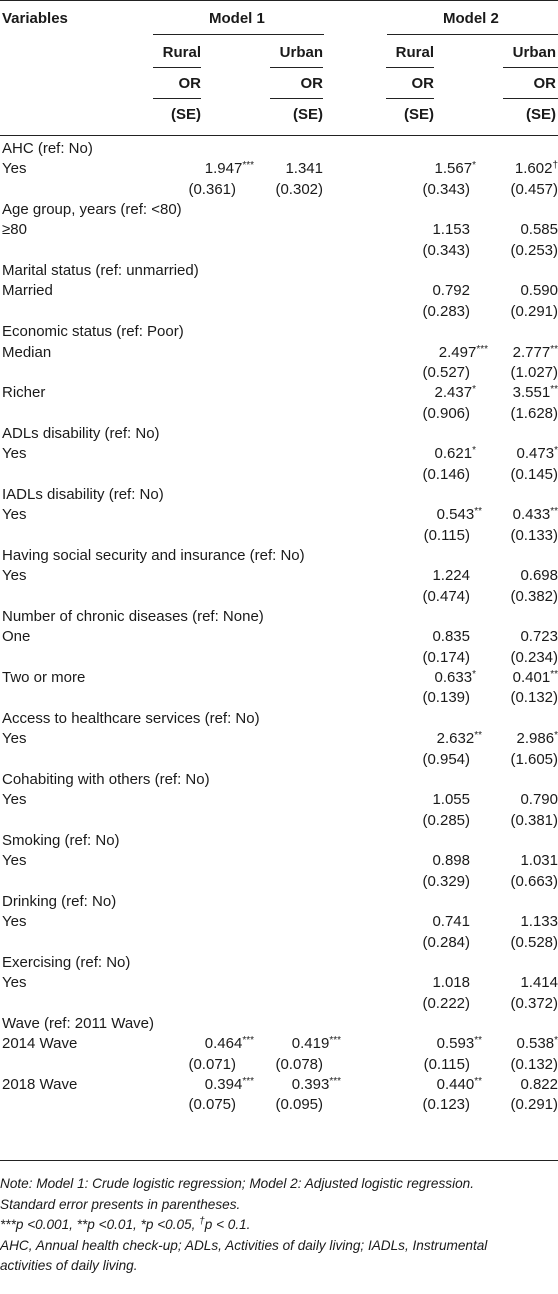 This screenshot has width=558, height=1294. What do you see at coordinates (279, 135) in the screenshot?
I see `header-bottom-rule` at bounding box center [279, 135].